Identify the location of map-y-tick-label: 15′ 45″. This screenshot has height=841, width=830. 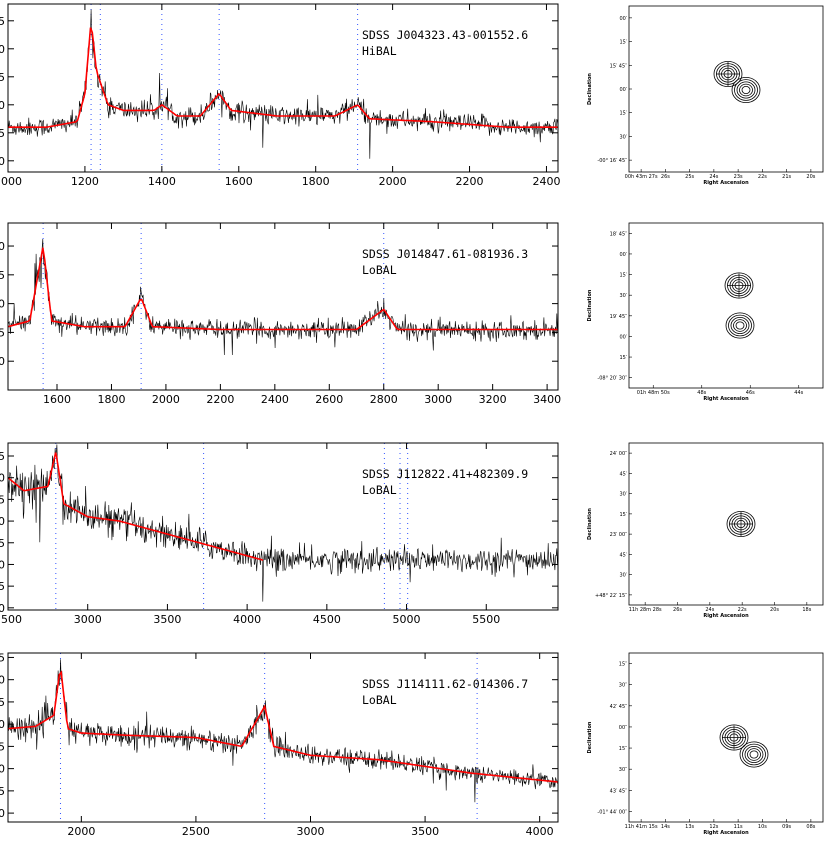
(618, 66).